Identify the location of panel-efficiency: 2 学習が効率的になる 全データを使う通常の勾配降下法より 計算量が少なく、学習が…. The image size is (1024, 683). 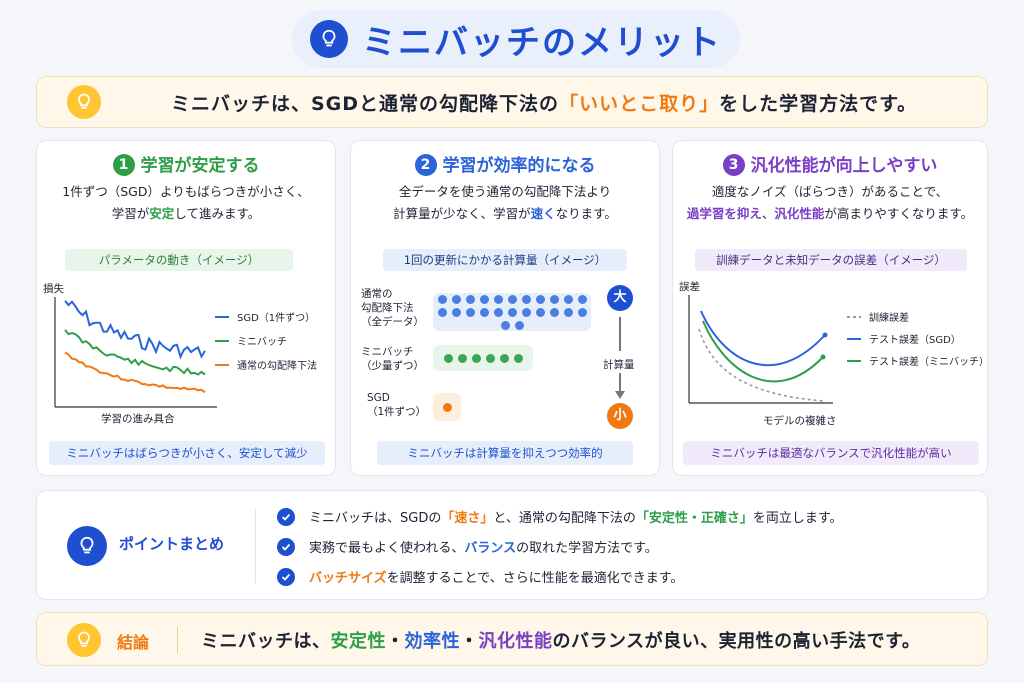
(505, 308).